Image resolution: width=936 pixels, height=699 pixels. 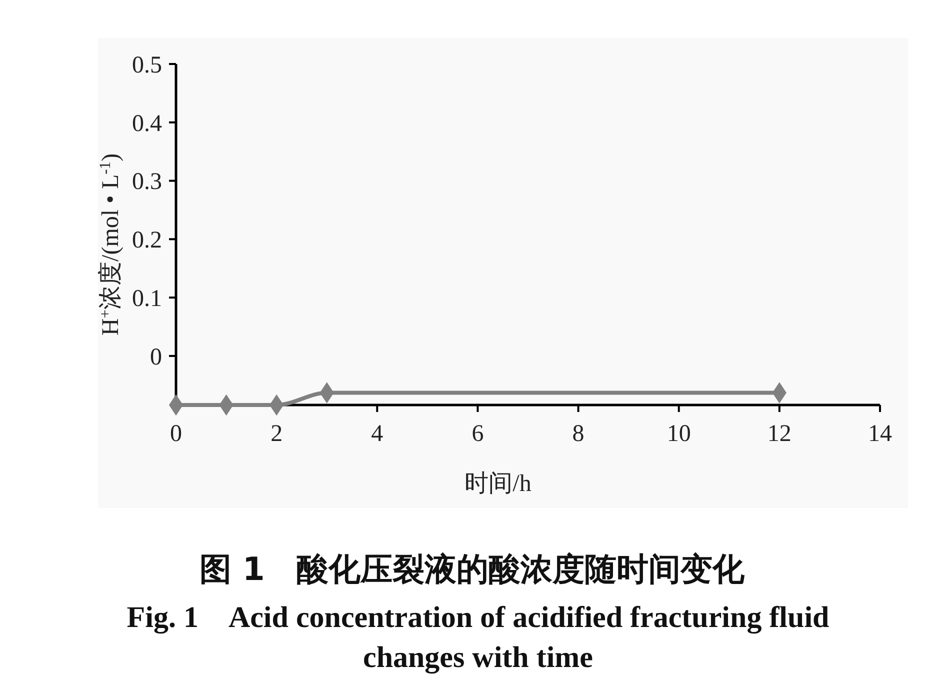 What do you see at coordinates (472, 569) in the screenshot?
I see `text: 图 1 酸化压裂液的酸浓度随时间变化` at bounding box center [472, 569].